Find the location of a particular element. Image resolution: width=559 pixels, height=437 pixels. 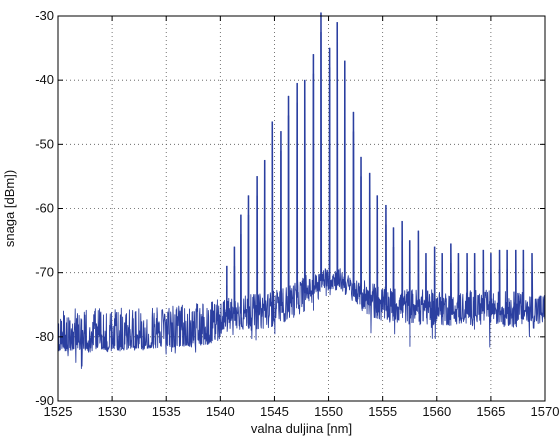

x-tick-label: 1540 is located at coordinates (220, 411).